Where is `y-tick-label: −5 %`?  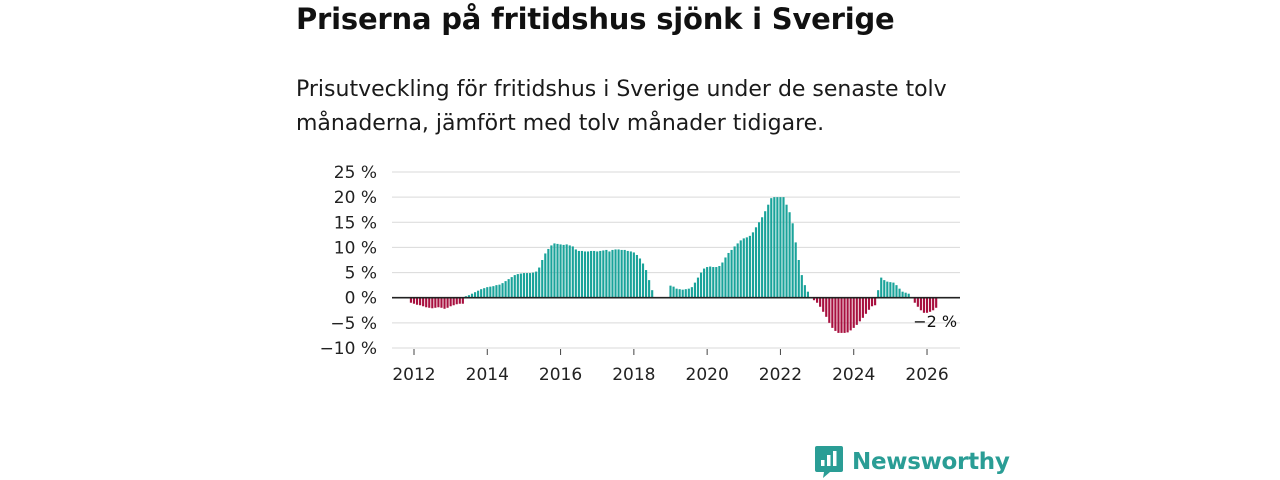
y-tick-label: −5 % is located at coordinates (353, 324).